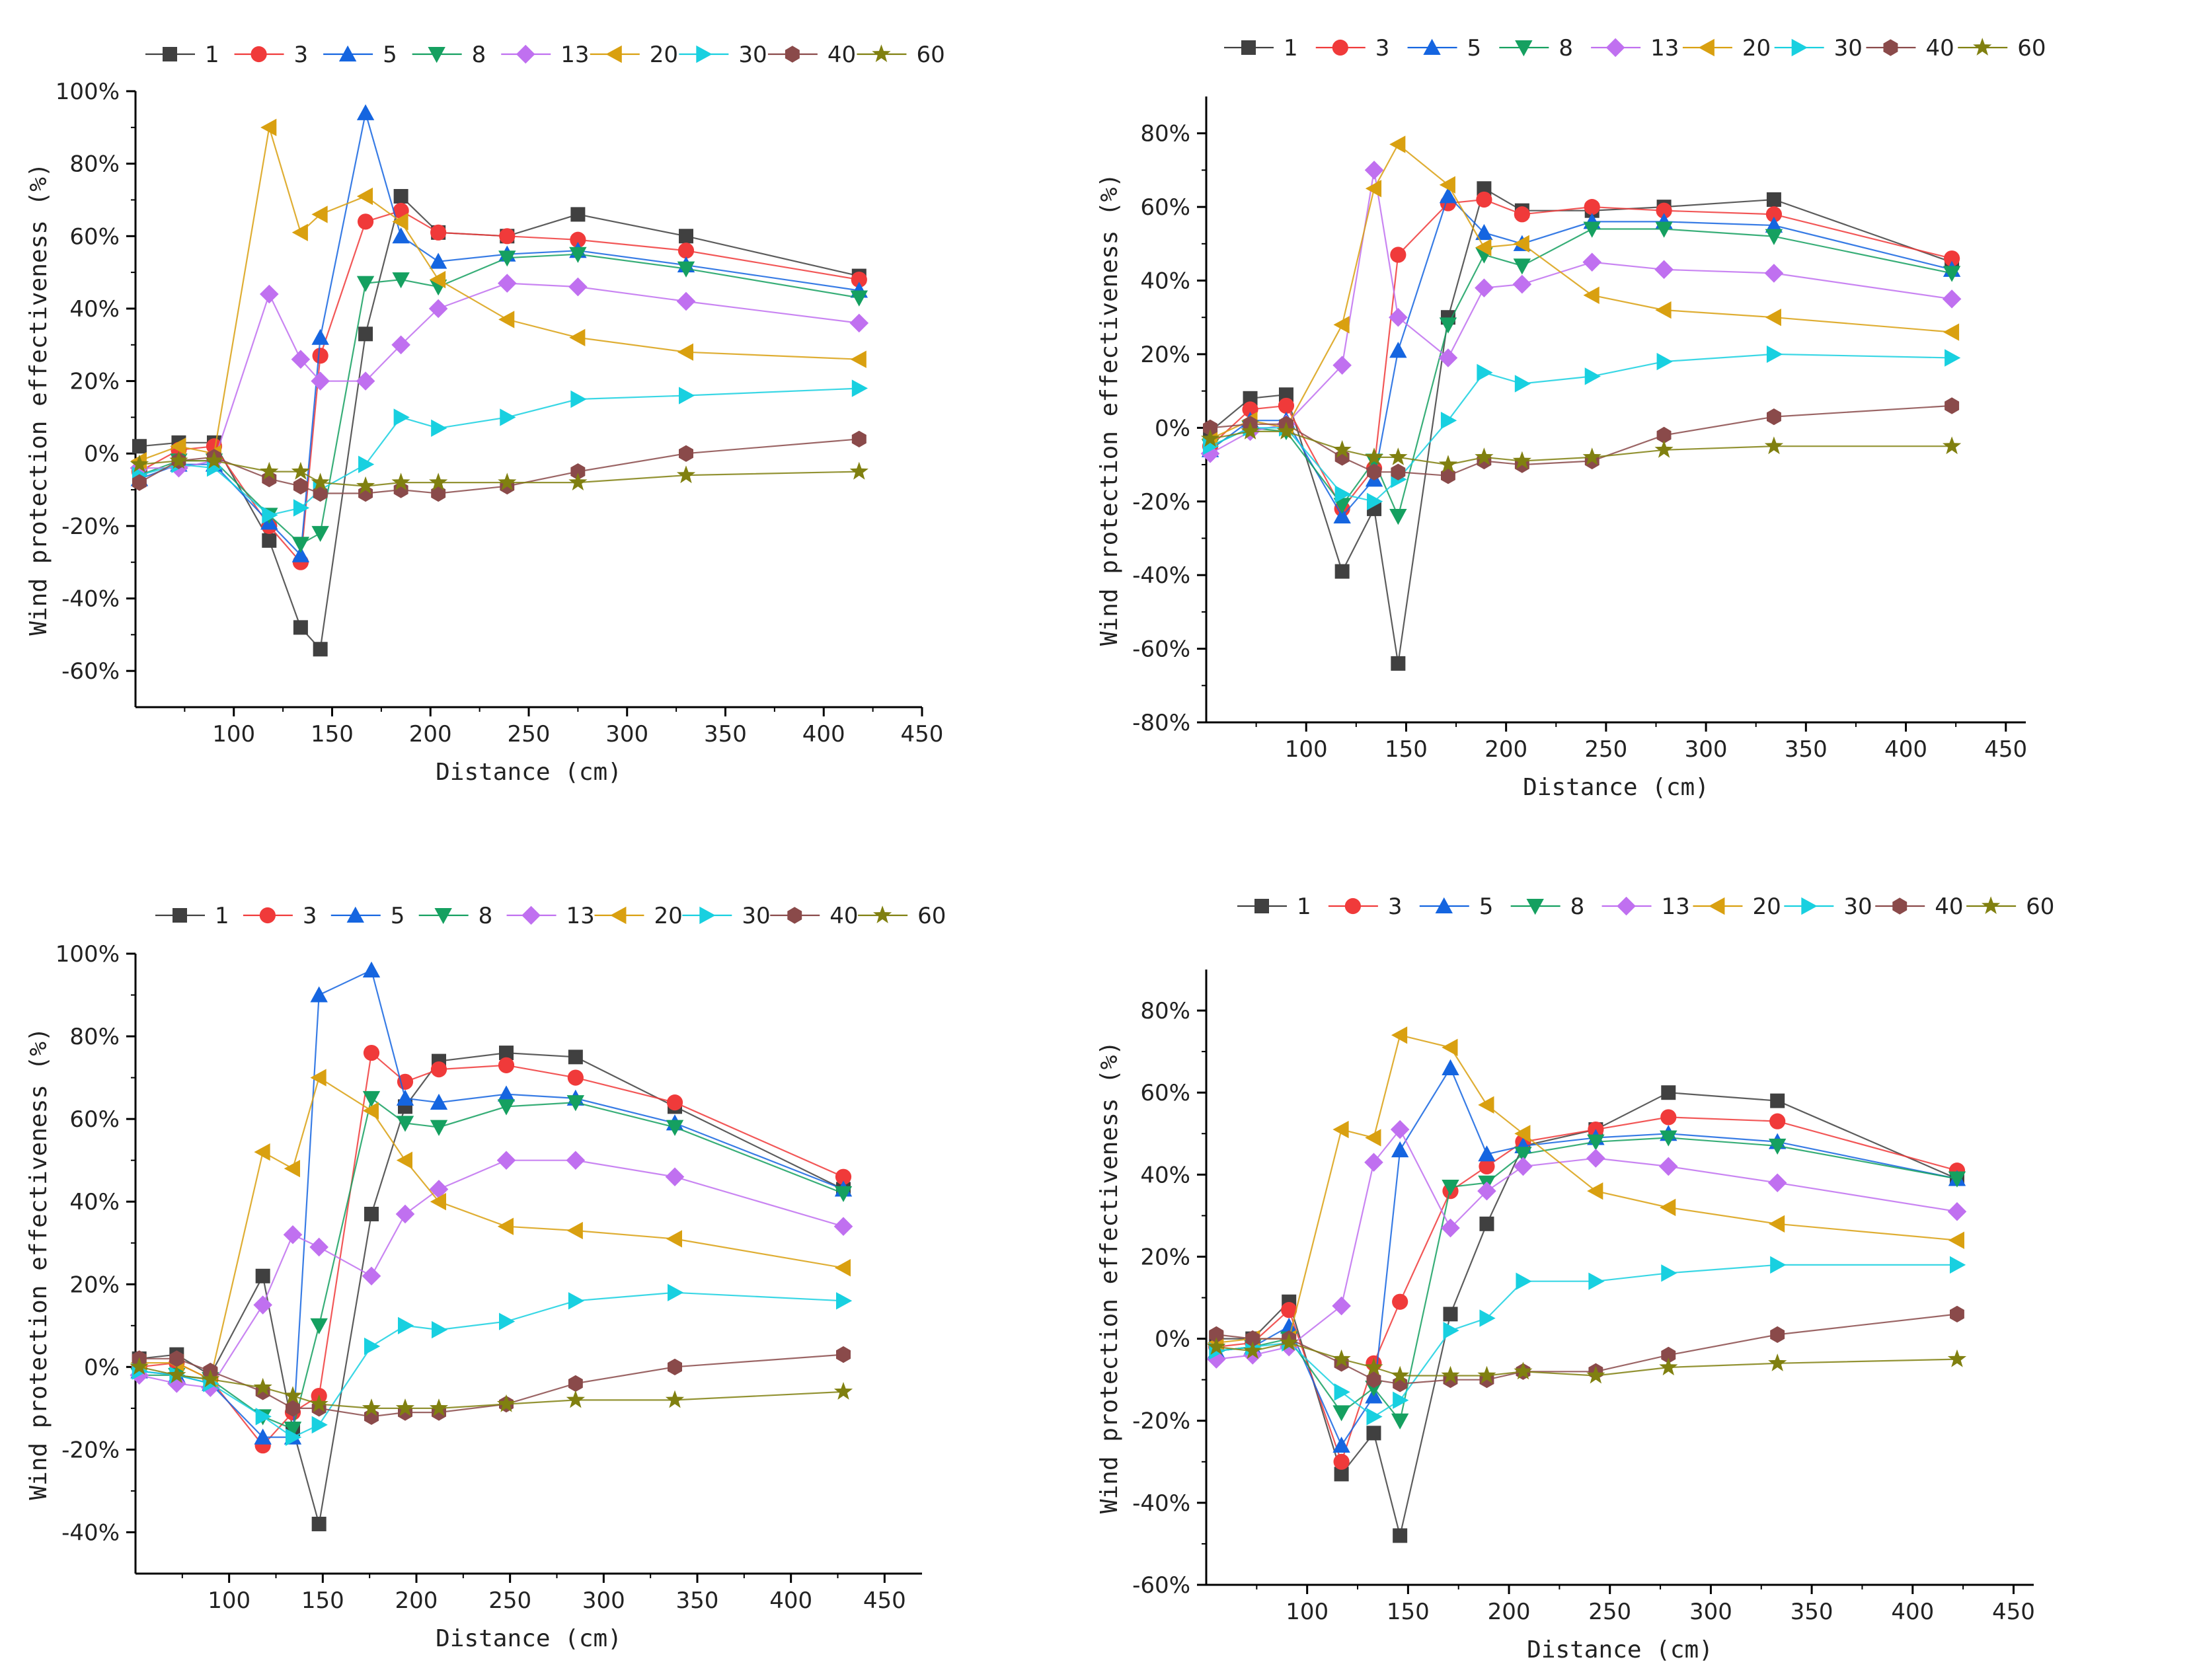  I want to click on y-tick-label: 40%, so click(1165, 1175).